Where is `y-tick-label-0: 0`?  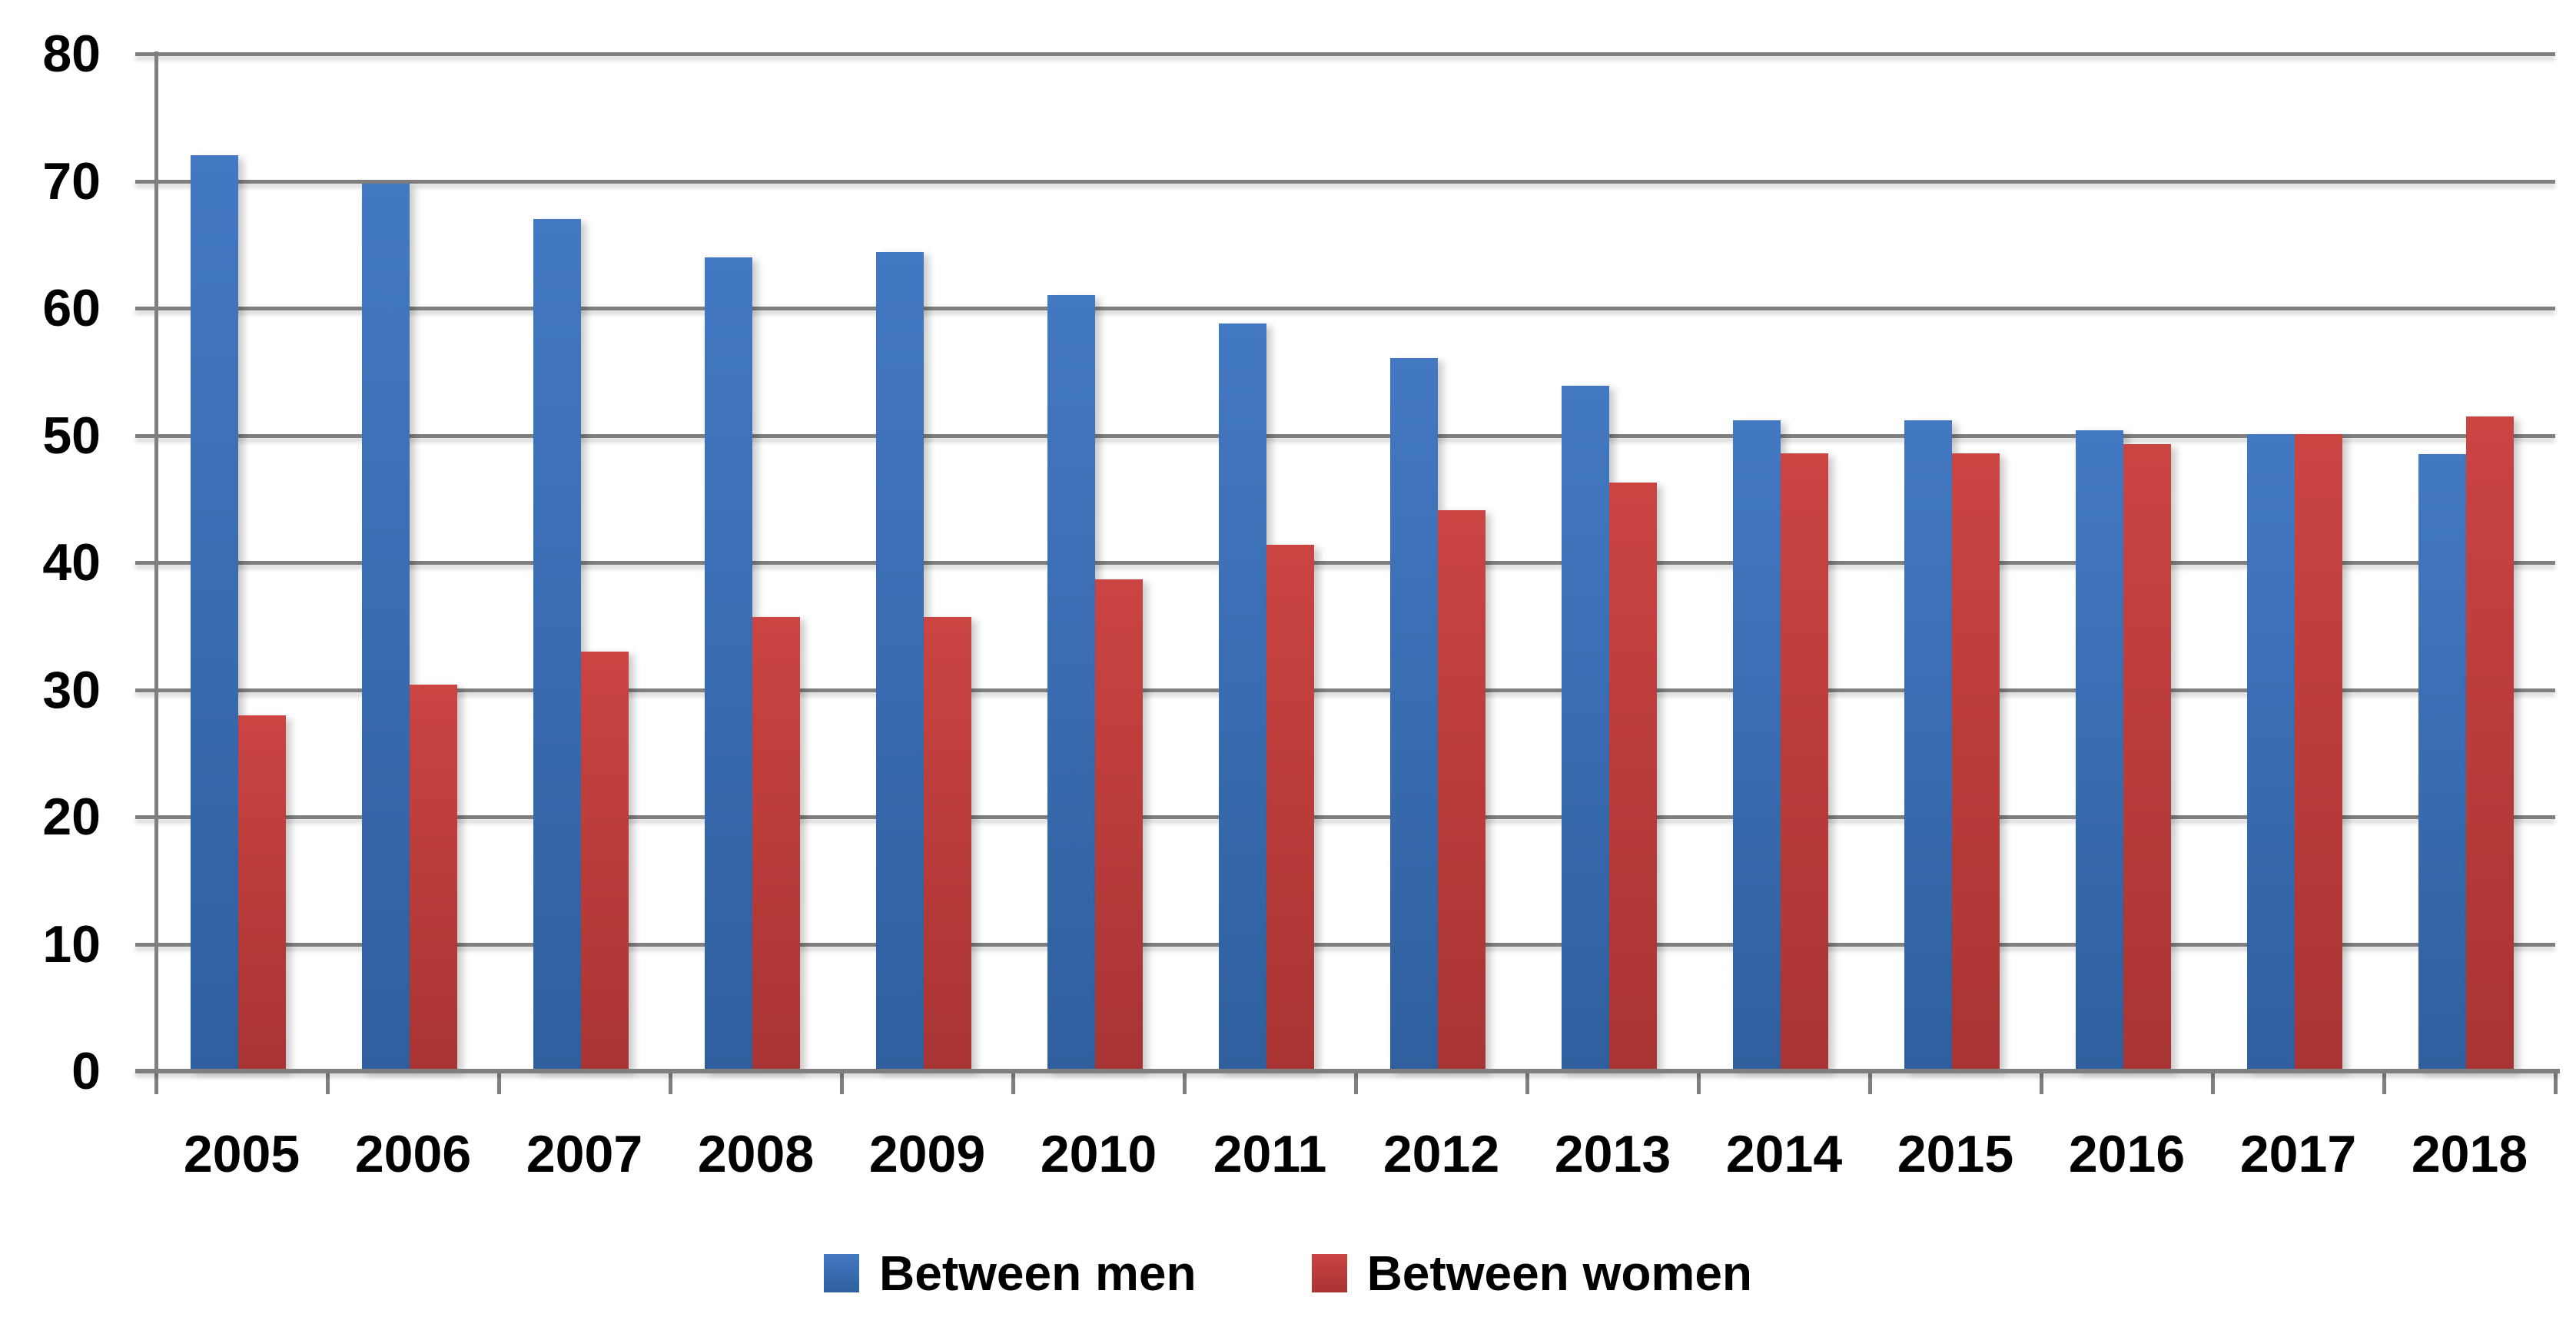 y-tick-label-0: 0 is located at coordinates (86, 1071).